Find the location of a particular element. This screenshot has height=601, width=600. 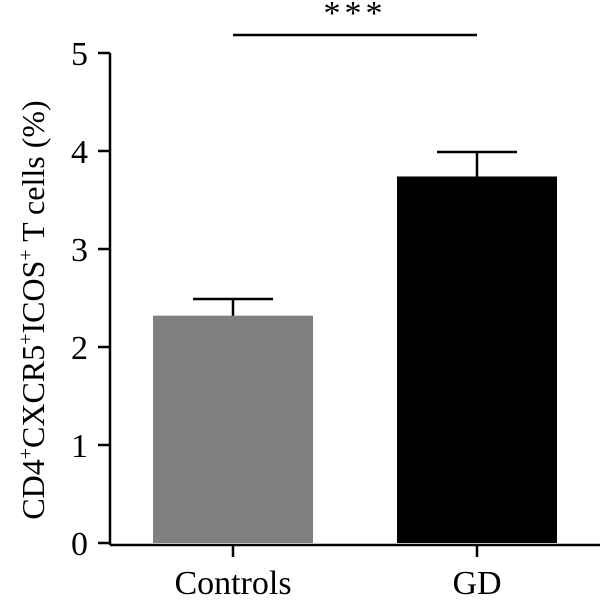

y-tick-label: 4 is located at coordinates (79, 152).